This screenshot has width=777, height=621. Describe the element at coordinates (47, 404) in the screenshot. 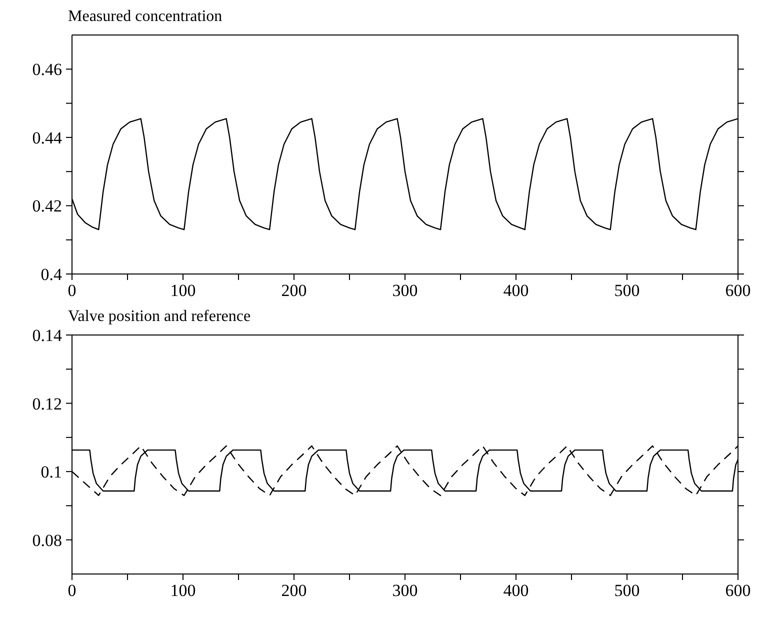

I see `y-tick-label: 0.12` at that location.